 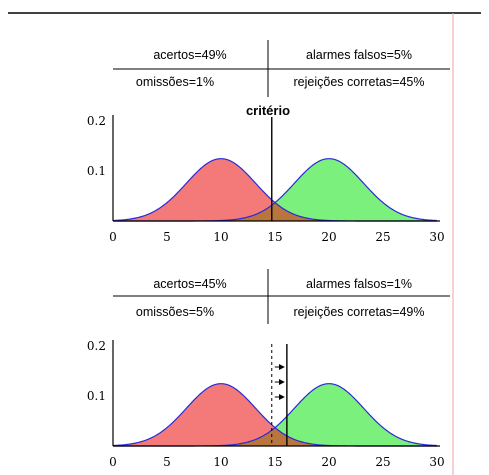 What do you see at coordinates (96, 171) in the screenshot?
I see `plot-1-y-tick-0.1: 0.1` at bounding box center [96, 171].